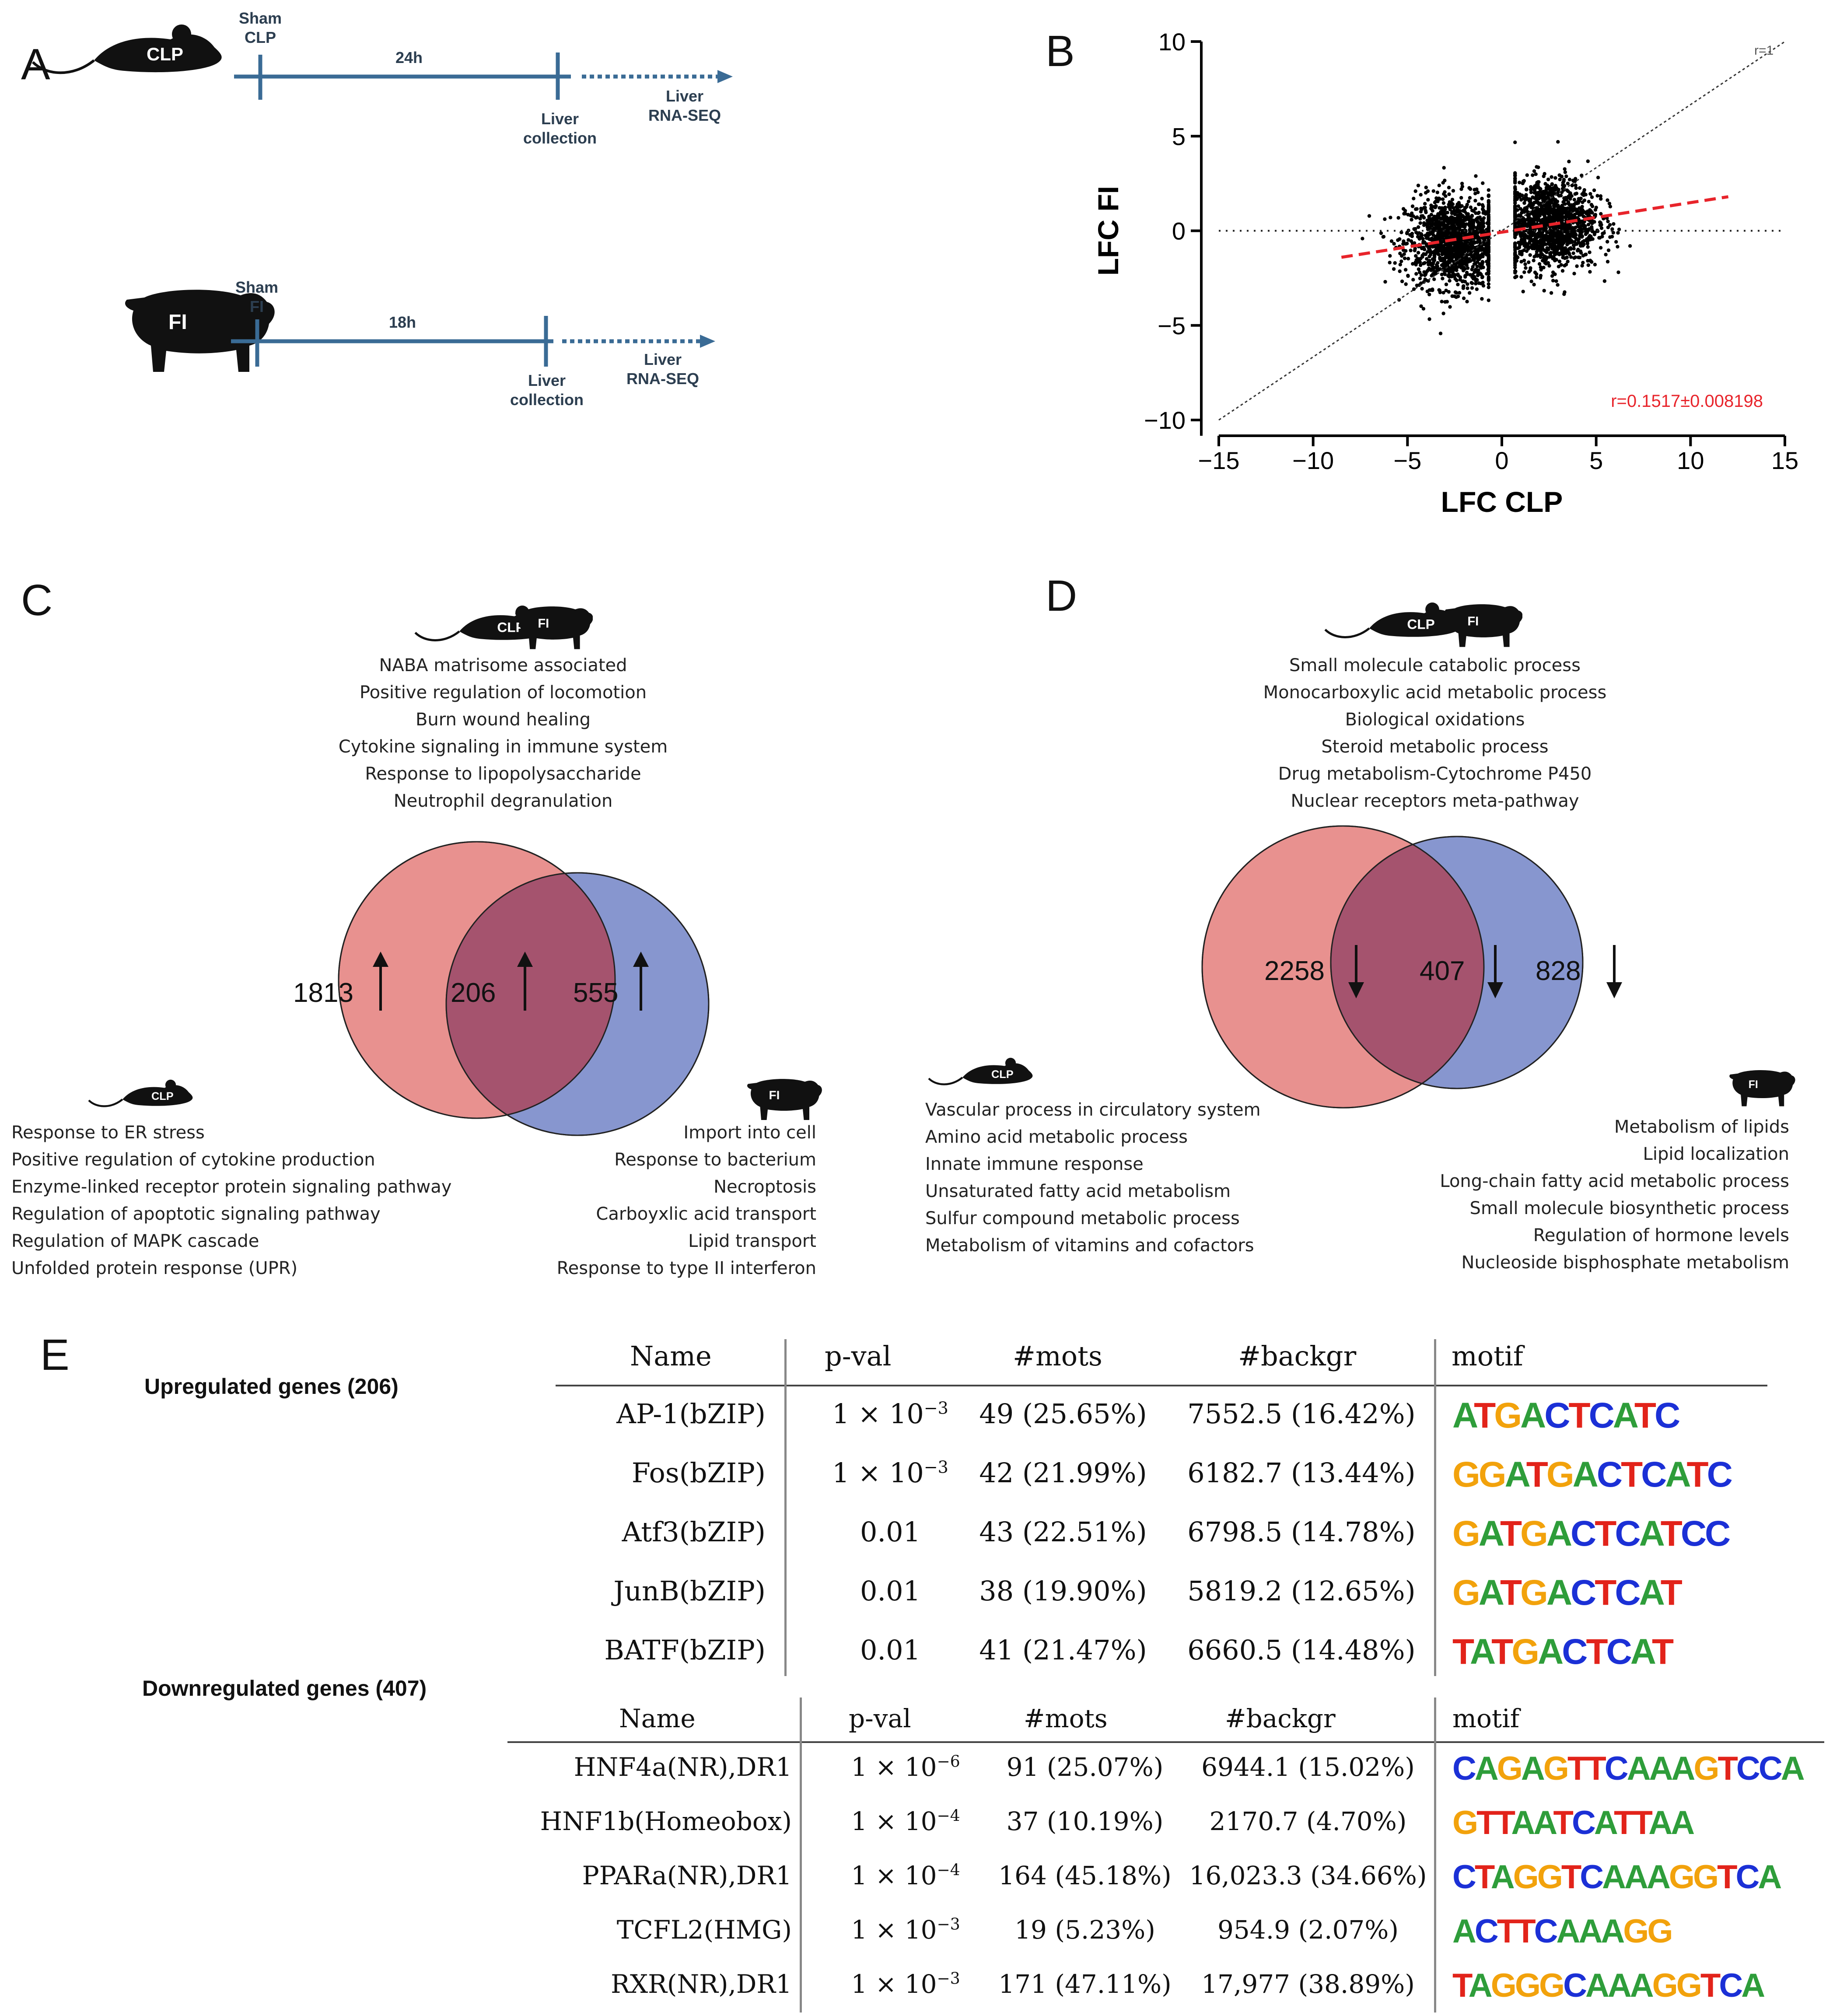 Image resolution: width=1833 pixels, height=2016 pixels. What do you see at coordinates (1280, 1718) in the screenshot?
I see `header-backgr: #backgr` at bounding box center [1280, 1718].